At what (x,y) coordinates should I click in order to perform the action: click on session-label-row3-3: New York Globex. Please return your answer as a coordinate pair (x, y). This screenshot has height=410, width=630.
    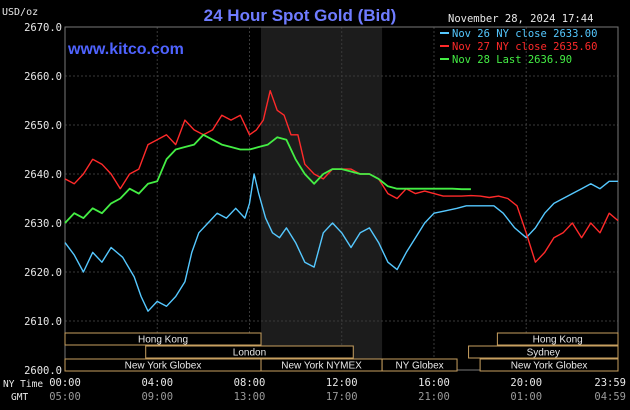
    Looking at the image, I should click on (549, 366).